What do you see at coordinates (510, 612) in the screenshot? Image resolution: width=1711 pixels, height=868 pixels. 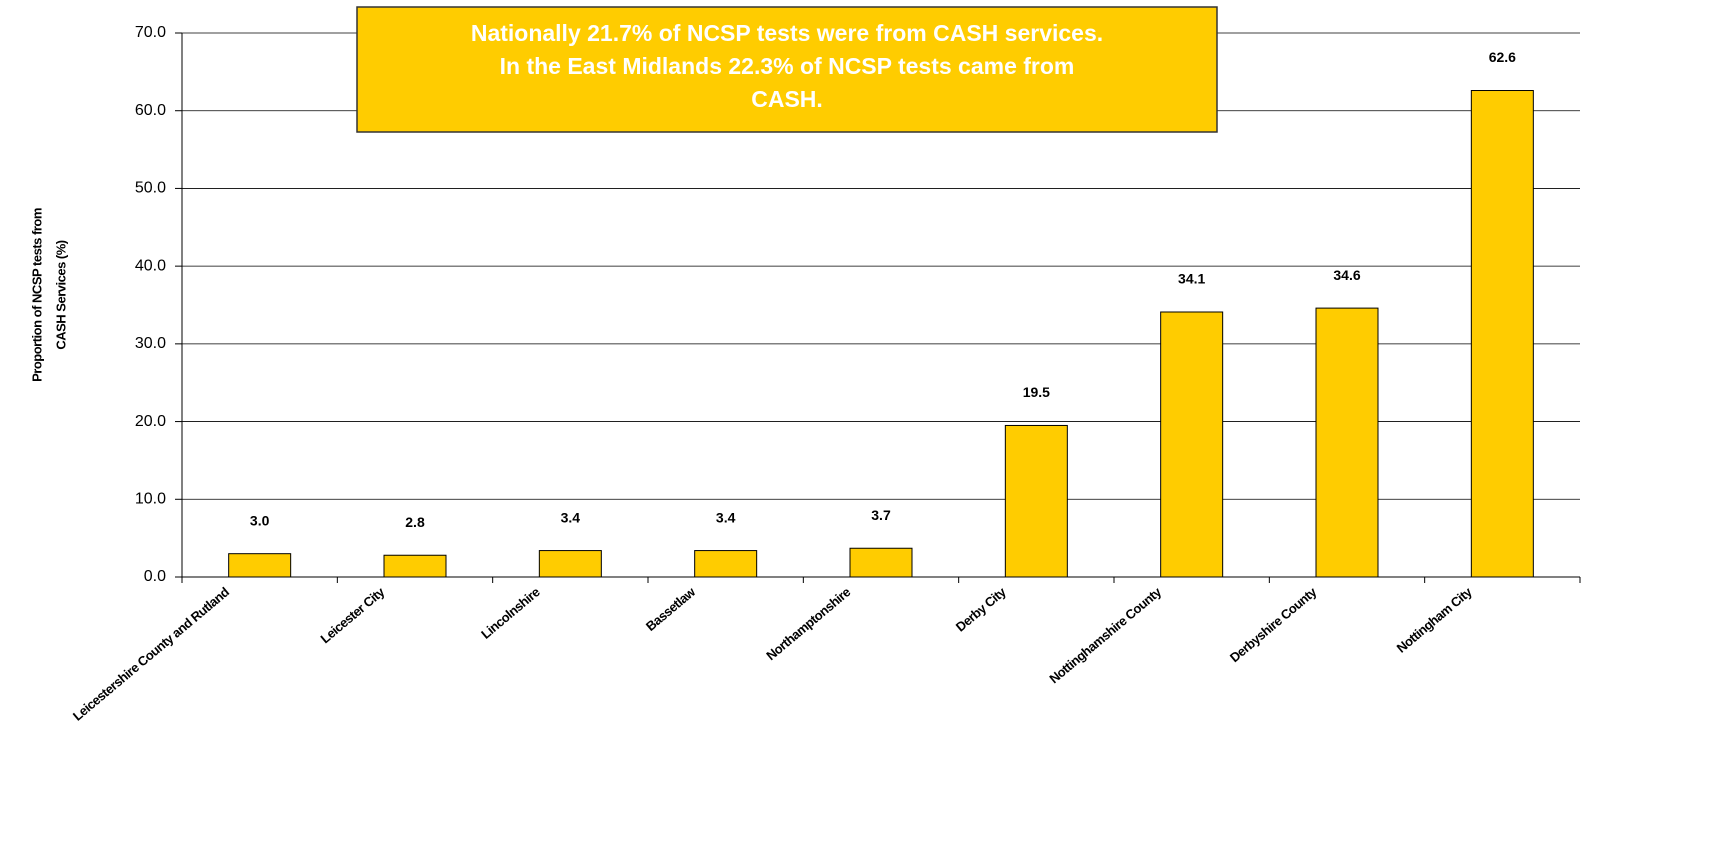 I see `x-tick-label: Lincolnshire` at bounding box center [510, 612].